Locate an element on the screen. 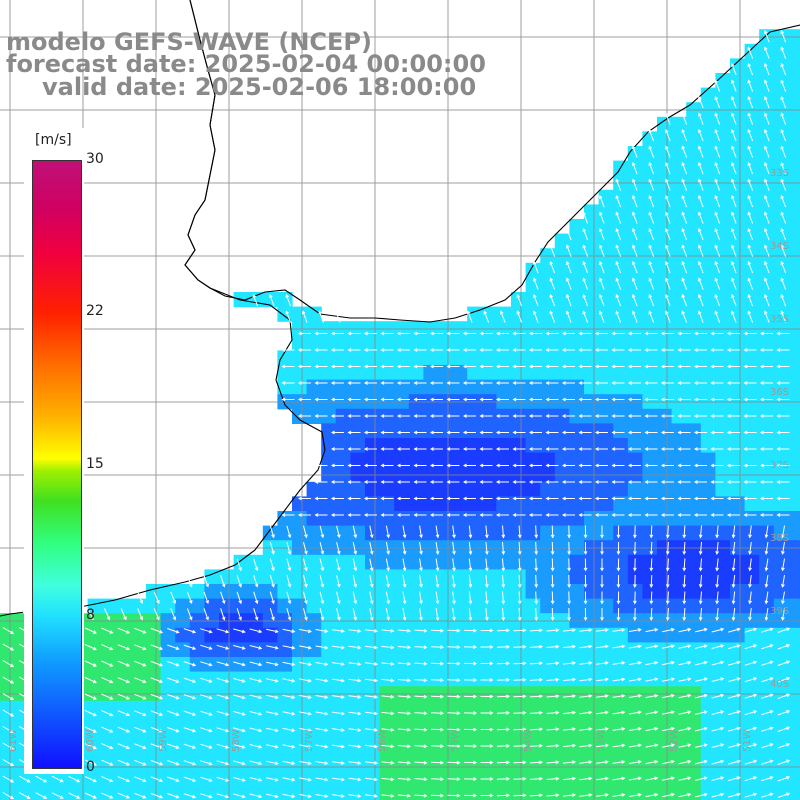 The height and width of the screenshot is (800, 800). lon-label: 52W is located at coordinates (674, 740).